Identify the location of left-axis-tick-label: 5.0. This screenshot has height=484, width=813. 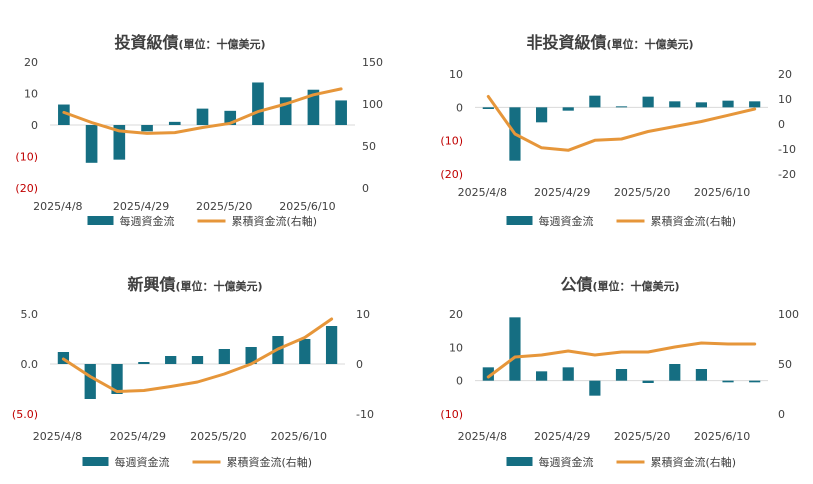
(30, 314).